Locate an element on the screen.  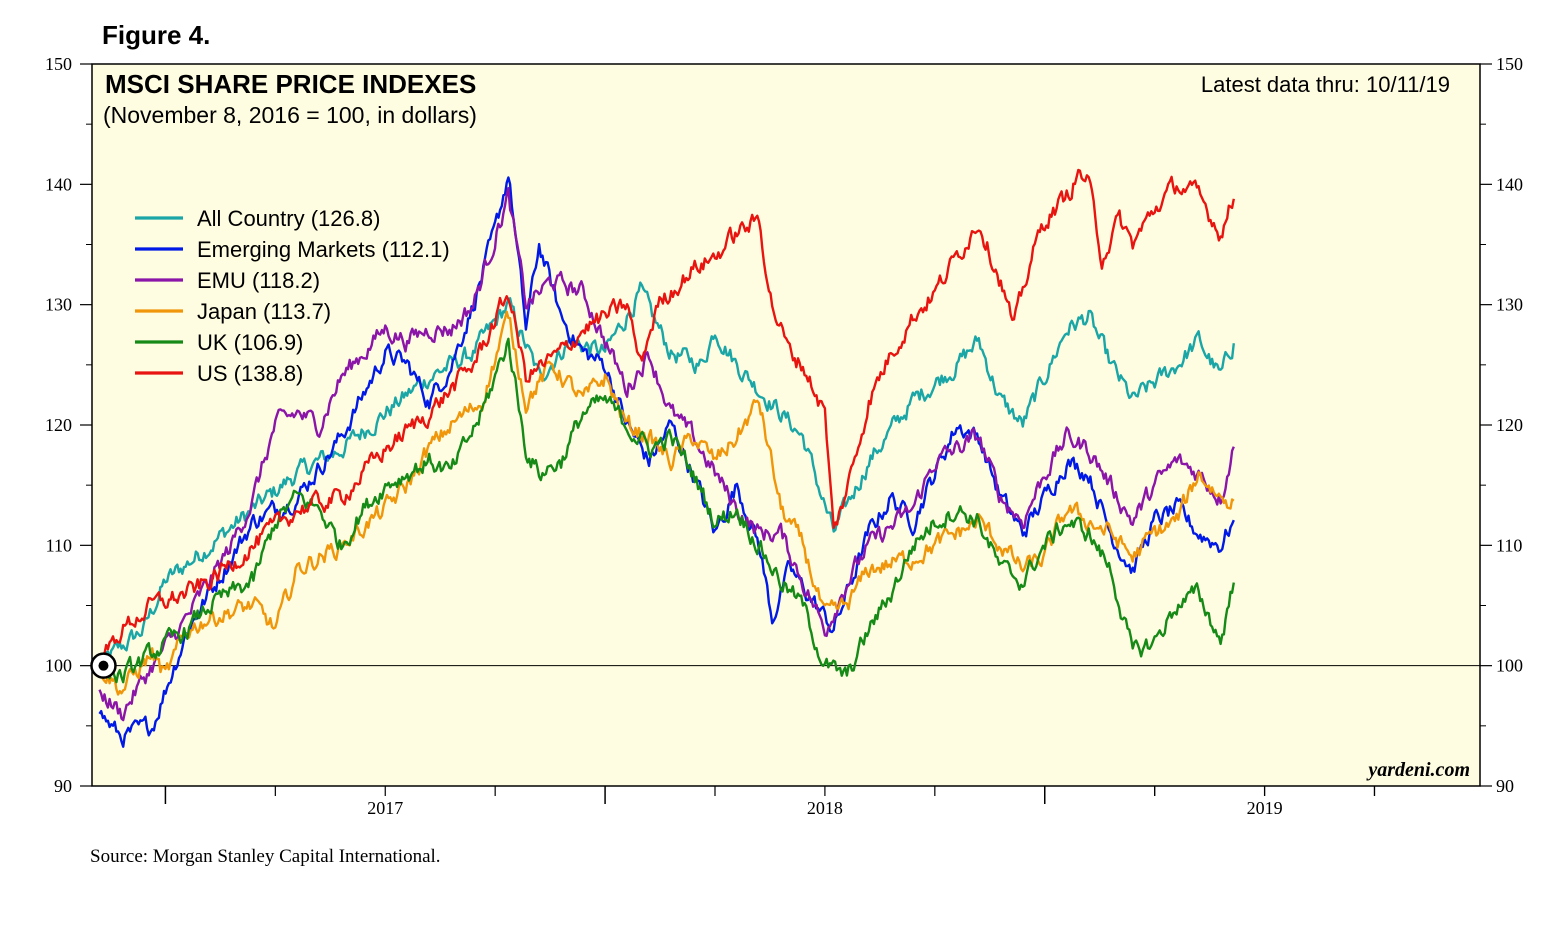
chart-subtitle: (November 8, 2016 = 100, in dollars) is located at coordinates (290, 115).